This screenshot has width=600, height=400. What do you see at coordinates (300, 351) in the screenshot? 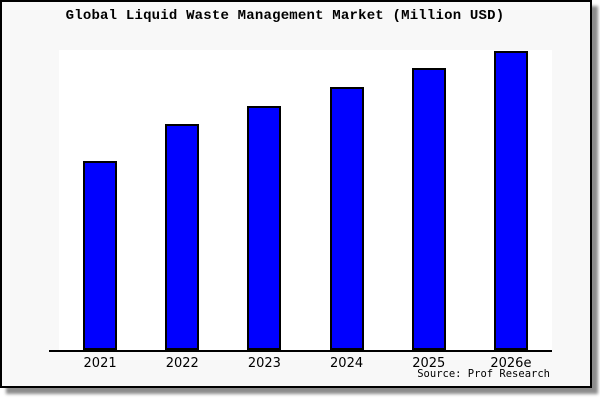
I see `x-axis-line` at bounding box center [300, 351].